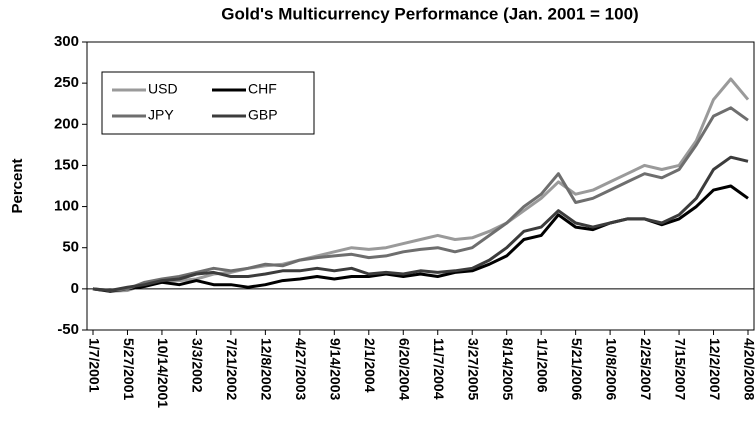 This screenshot has height=441, width=755. I want to click on x-tick-label: 5/27/2001, so click(129, 369).